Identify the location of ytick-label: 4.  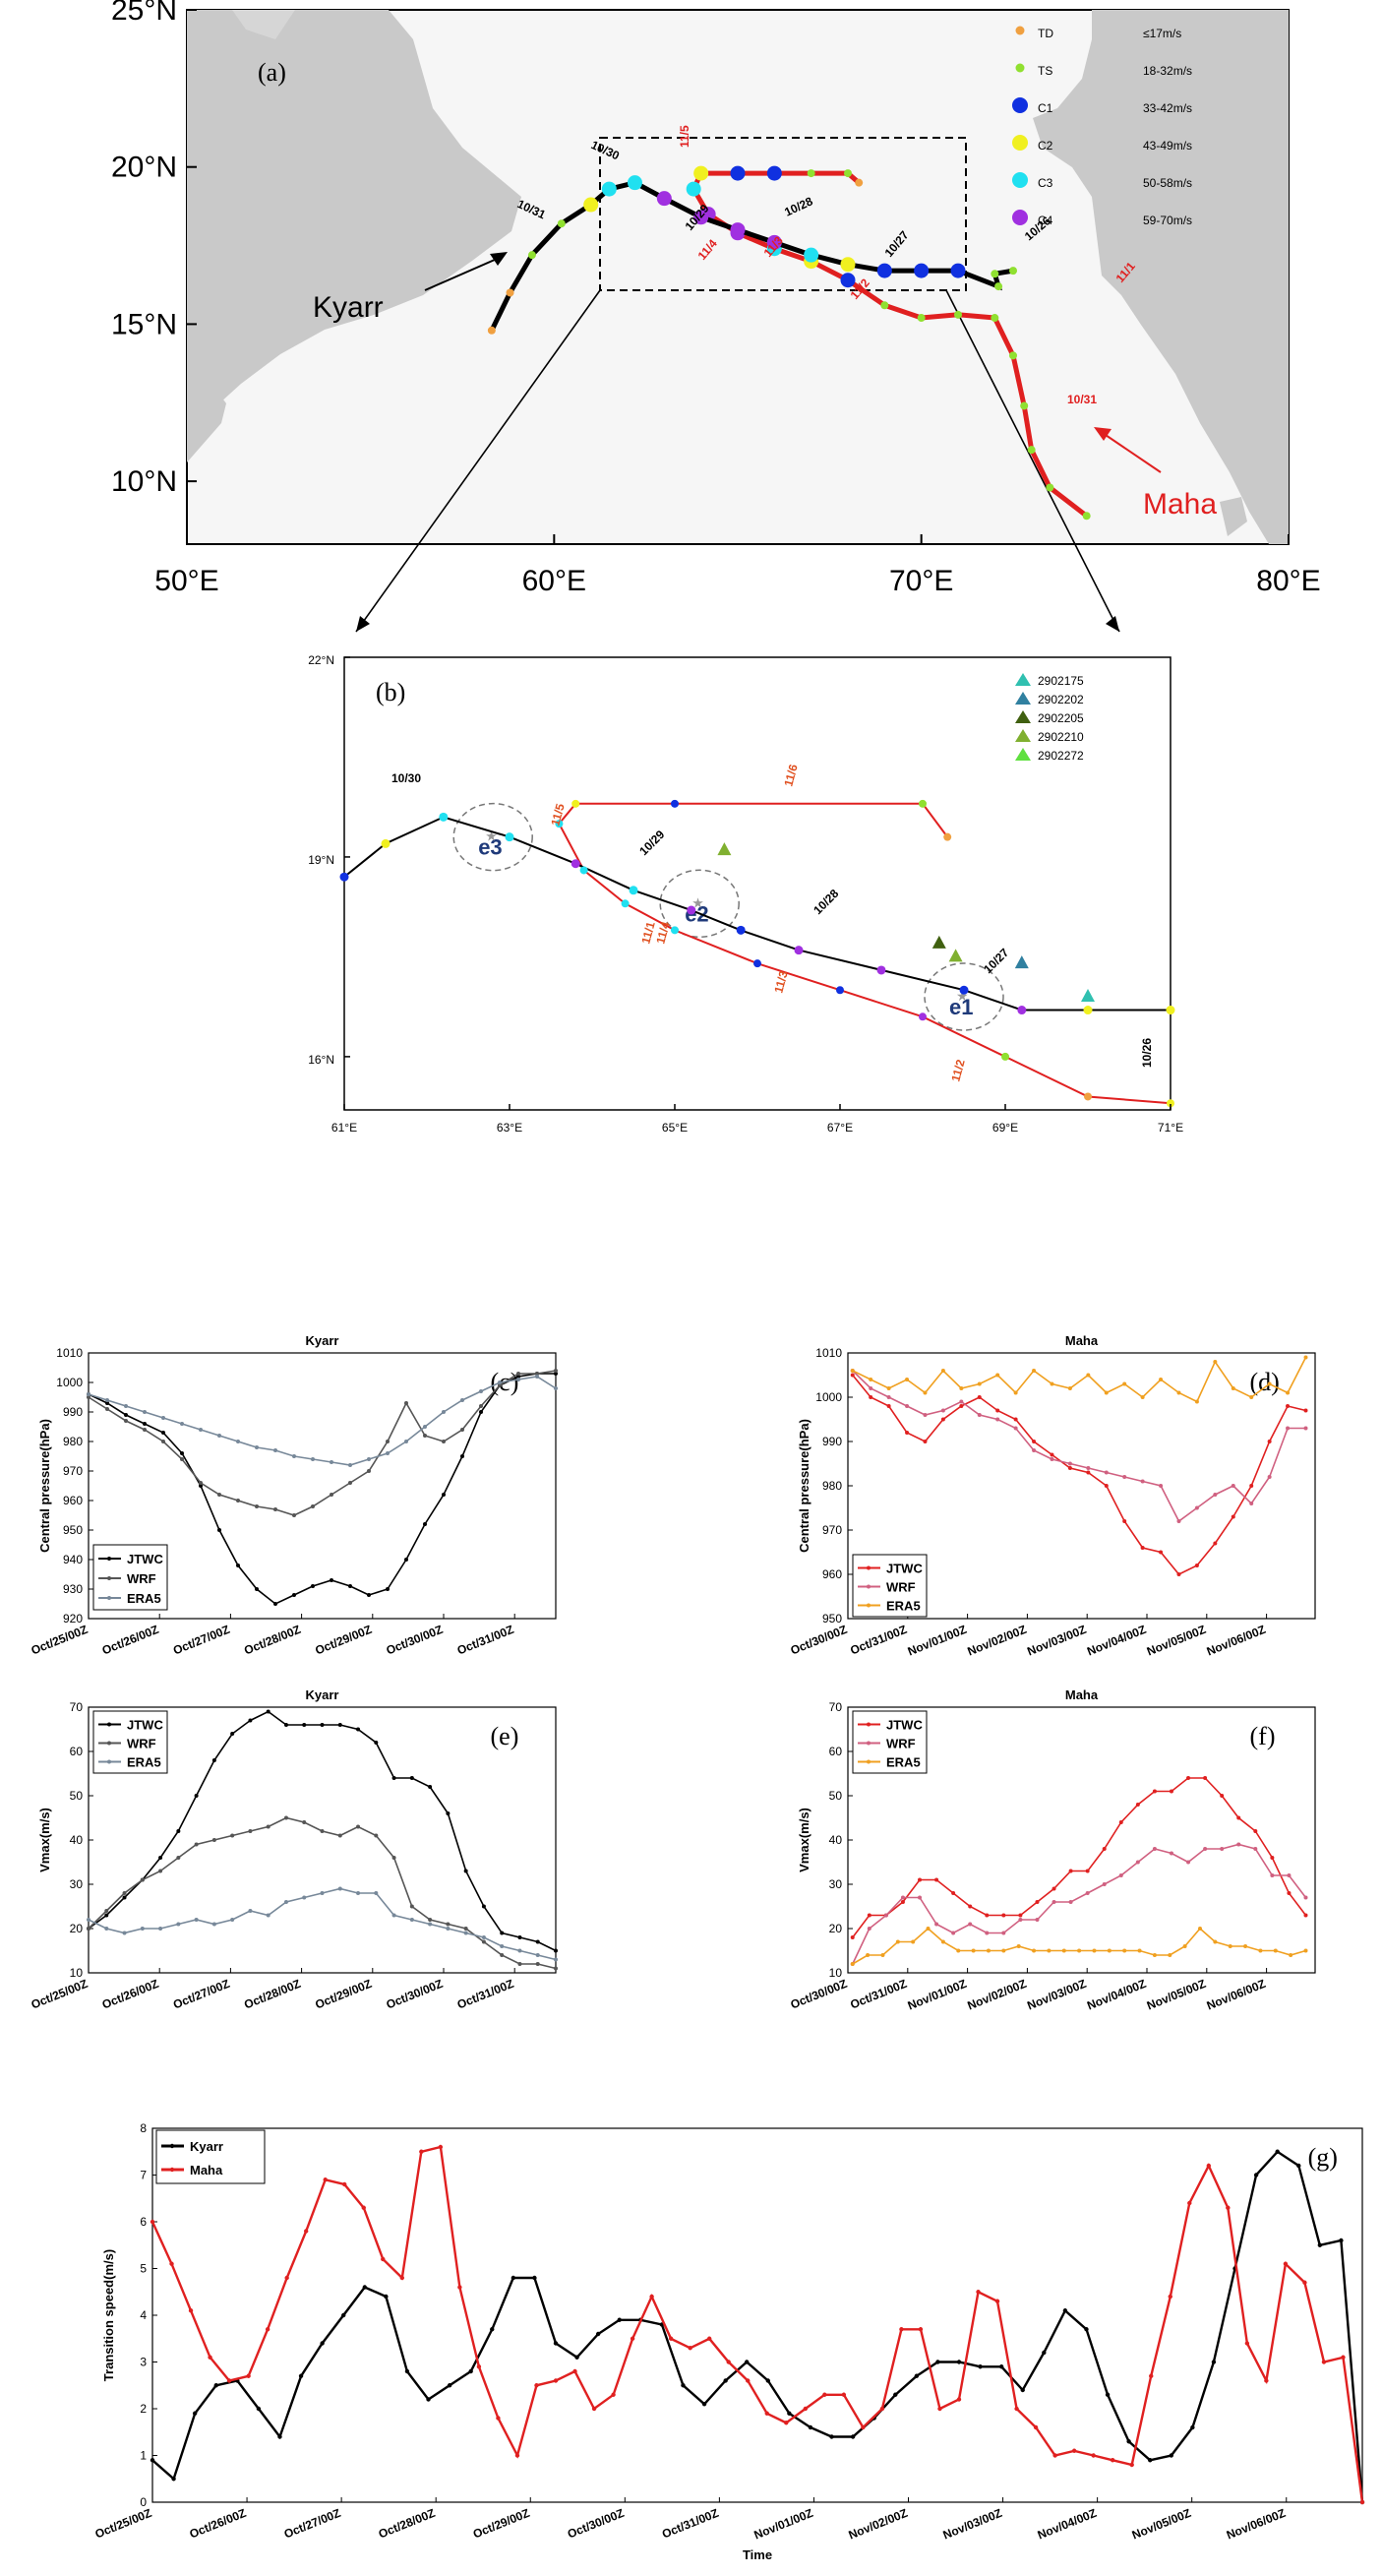
(143, 2315).